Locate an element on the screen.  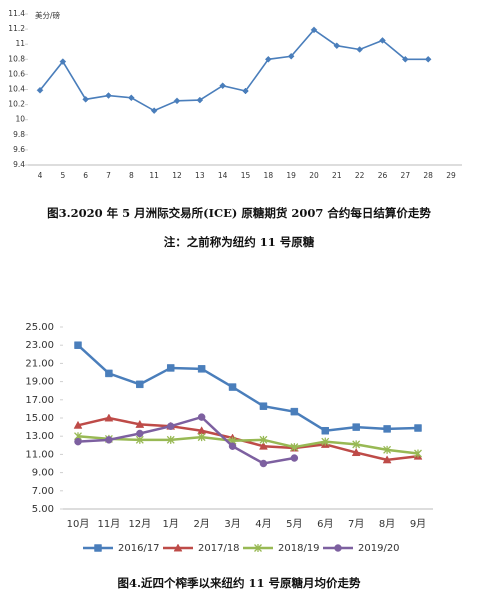
x-tick-label: 21 is located at coordinates (337, 175).